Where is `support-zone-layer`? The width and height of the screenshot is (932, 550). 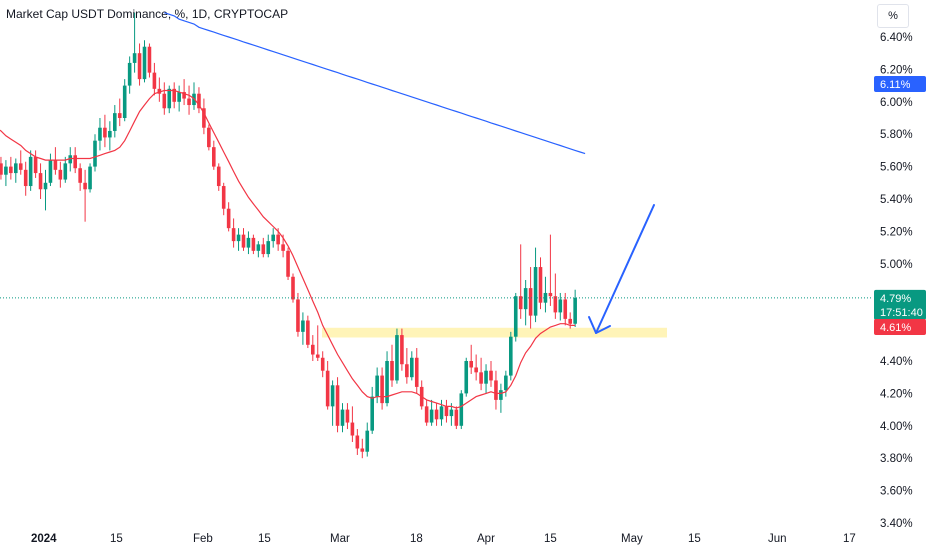
support-zone-layer is located at coordinates (494, 332).